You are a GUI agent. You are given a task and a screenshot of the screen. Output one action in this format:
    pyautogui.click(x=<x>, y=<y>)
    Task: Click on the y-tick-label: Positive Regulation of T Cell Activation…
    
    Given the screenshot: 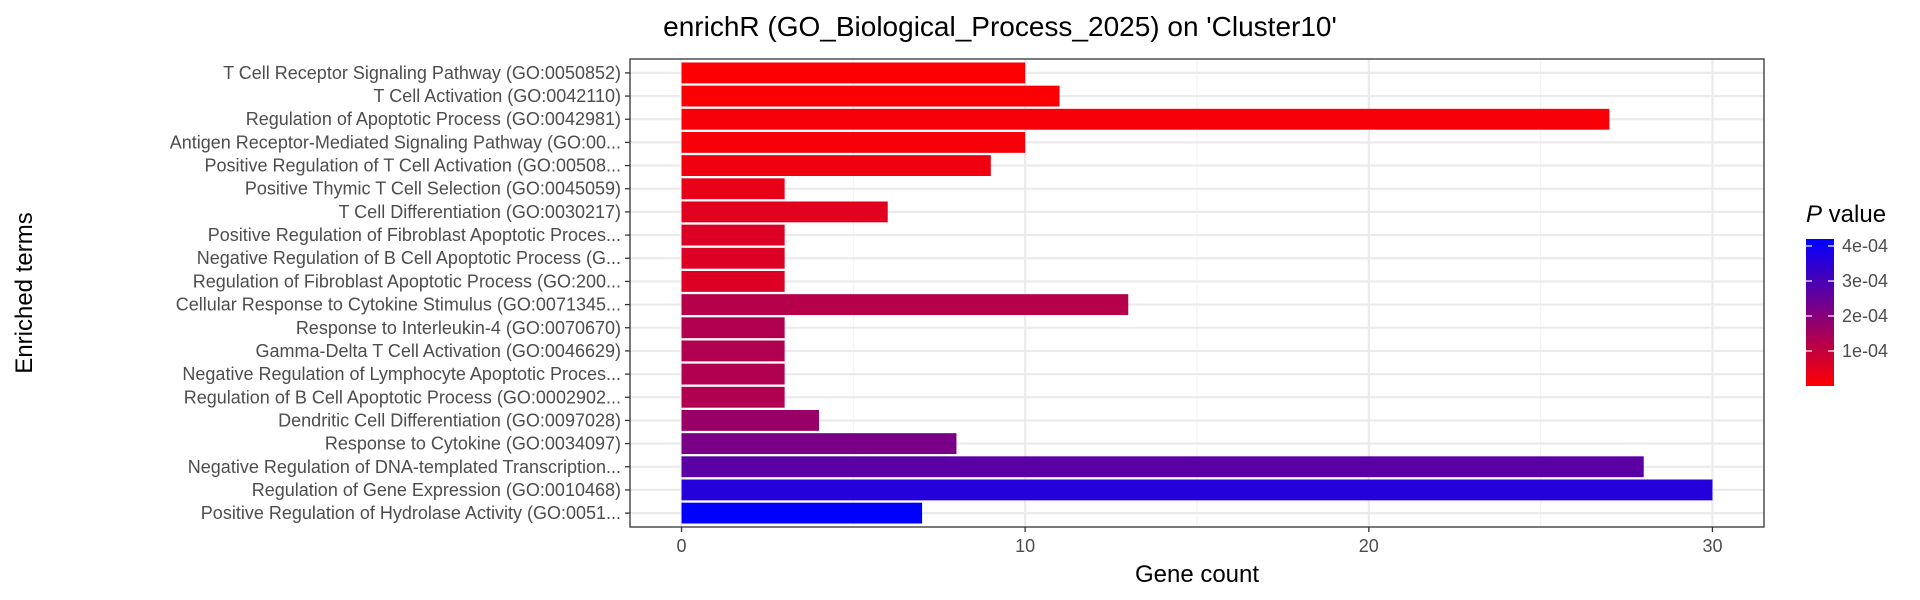 What is the action you would take?
    pyautogui.click(x=412, y=166)
    